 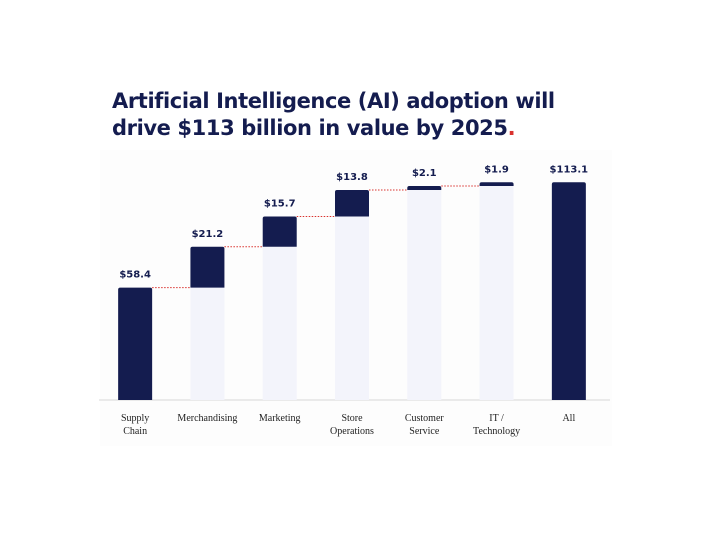 What do you see at coordinates (496, 425) in the screenshot?
I see `x-tick-label: IT / Technology` at bounding box center [496, 425].